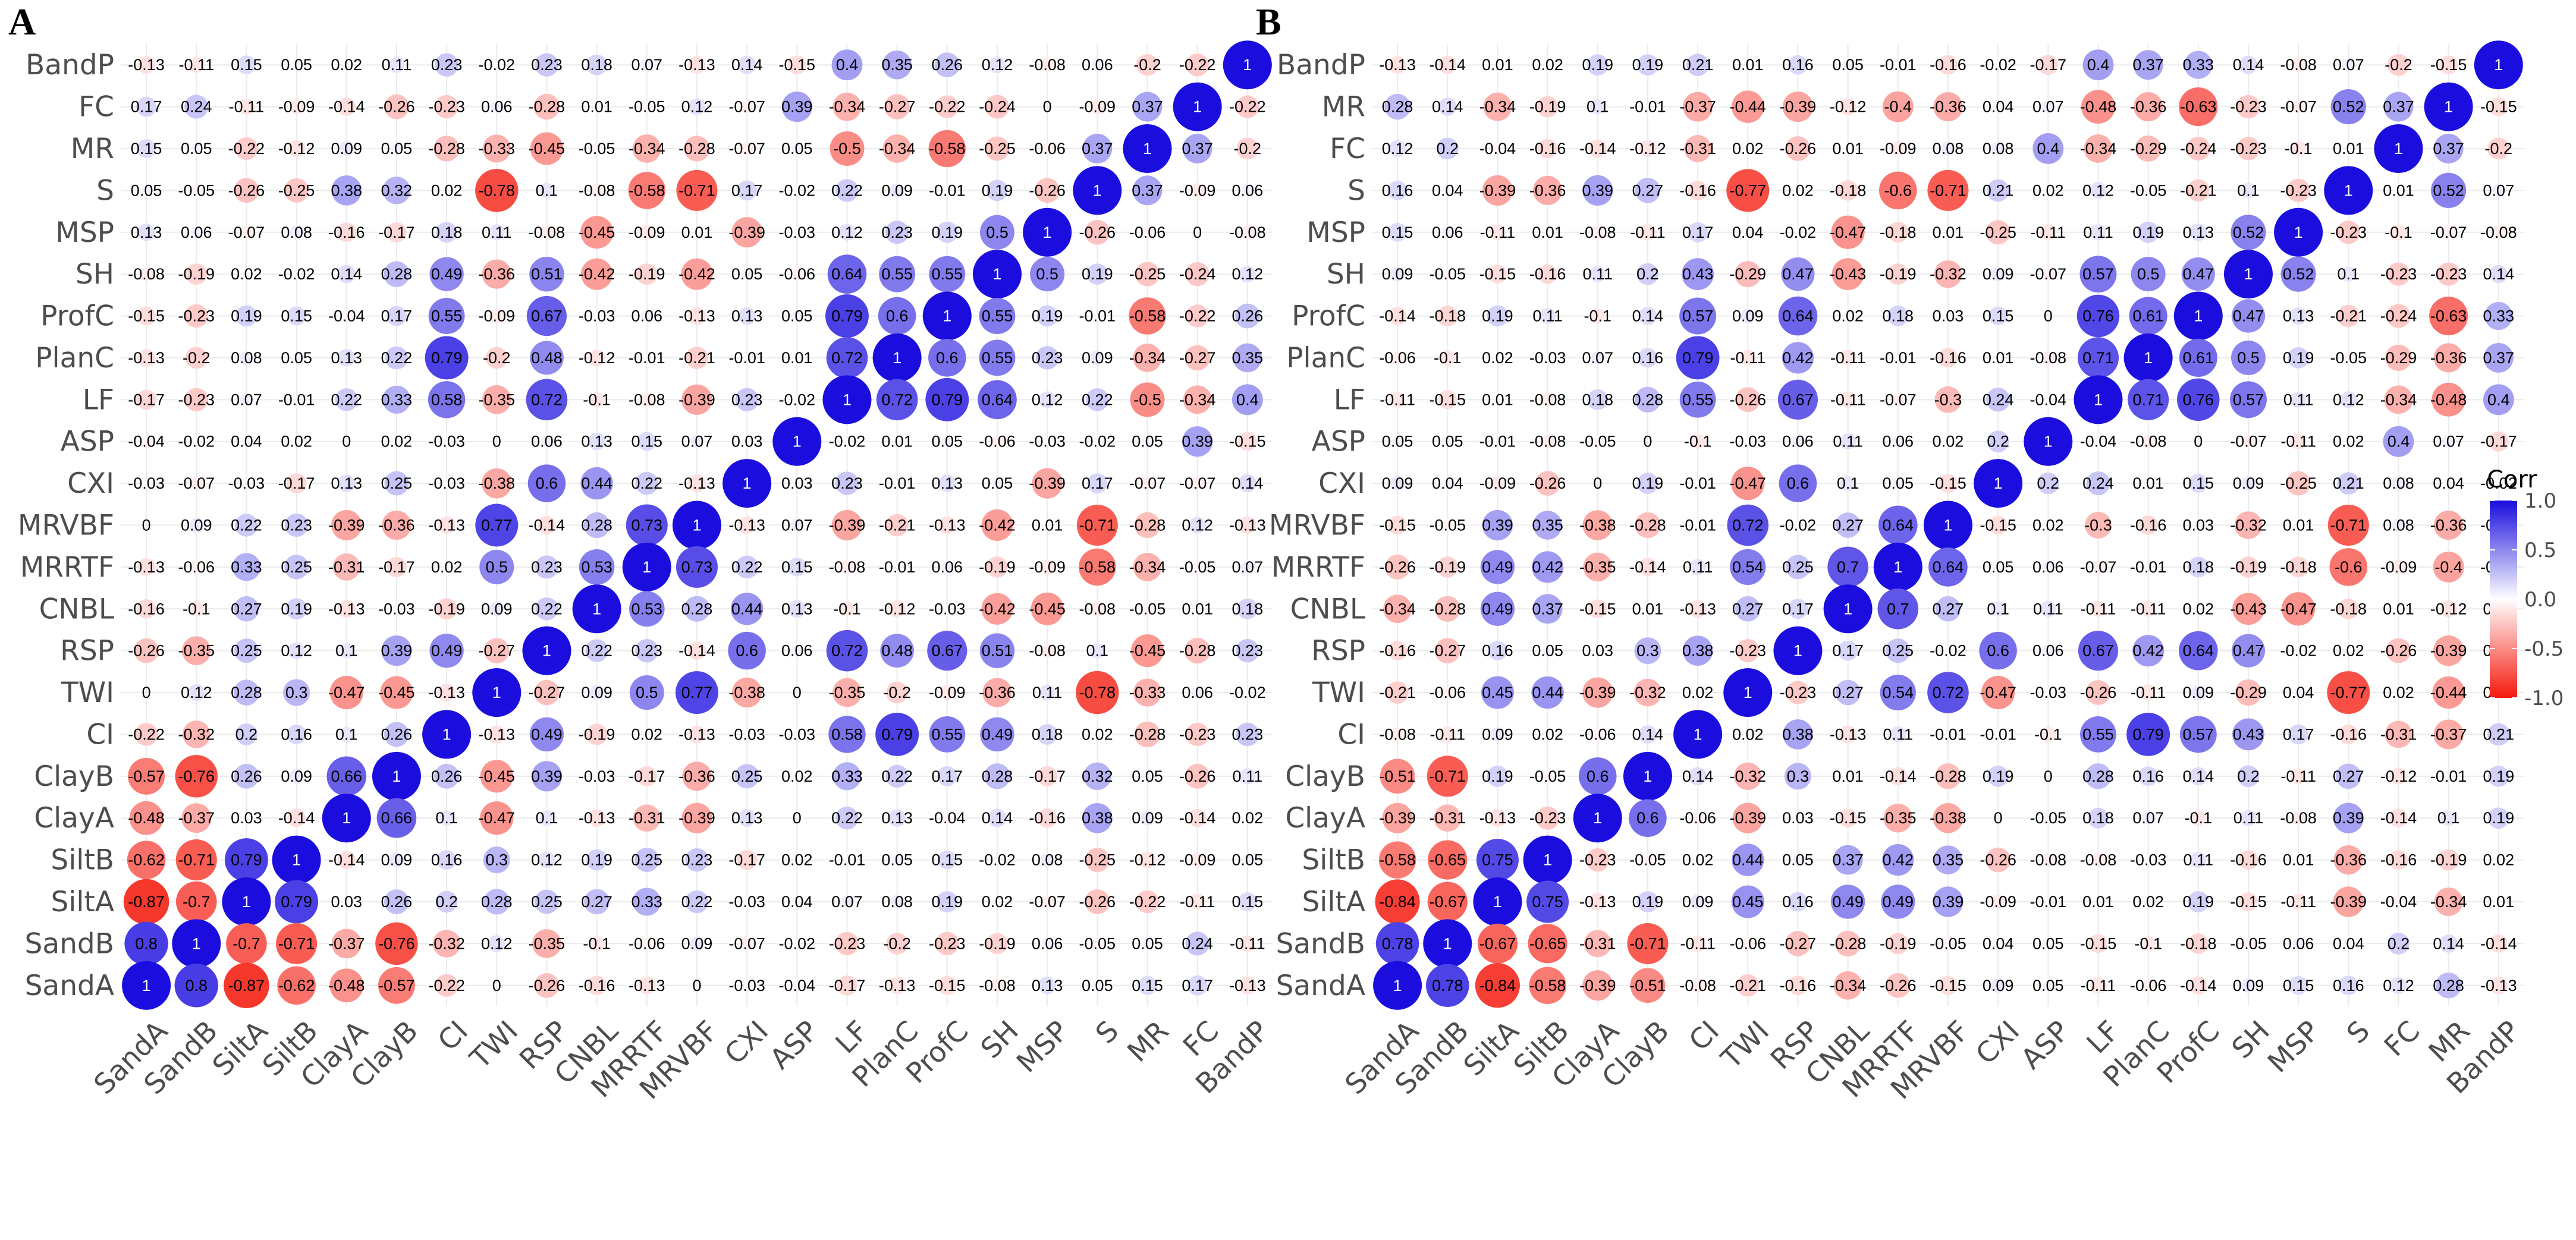 The width and height of the screenshot is (2576, 1240). I want to click on corr-value-label: 0.13, so click(897, 818).